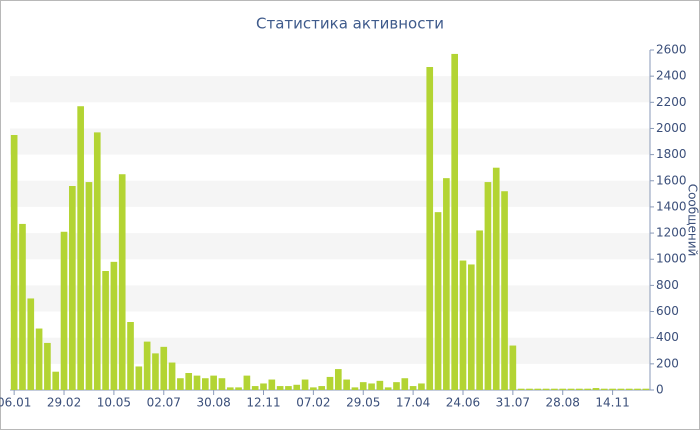 This screenshot has width=700, height=430. I want to click on y-tick-label: 800, so click(667, 285).